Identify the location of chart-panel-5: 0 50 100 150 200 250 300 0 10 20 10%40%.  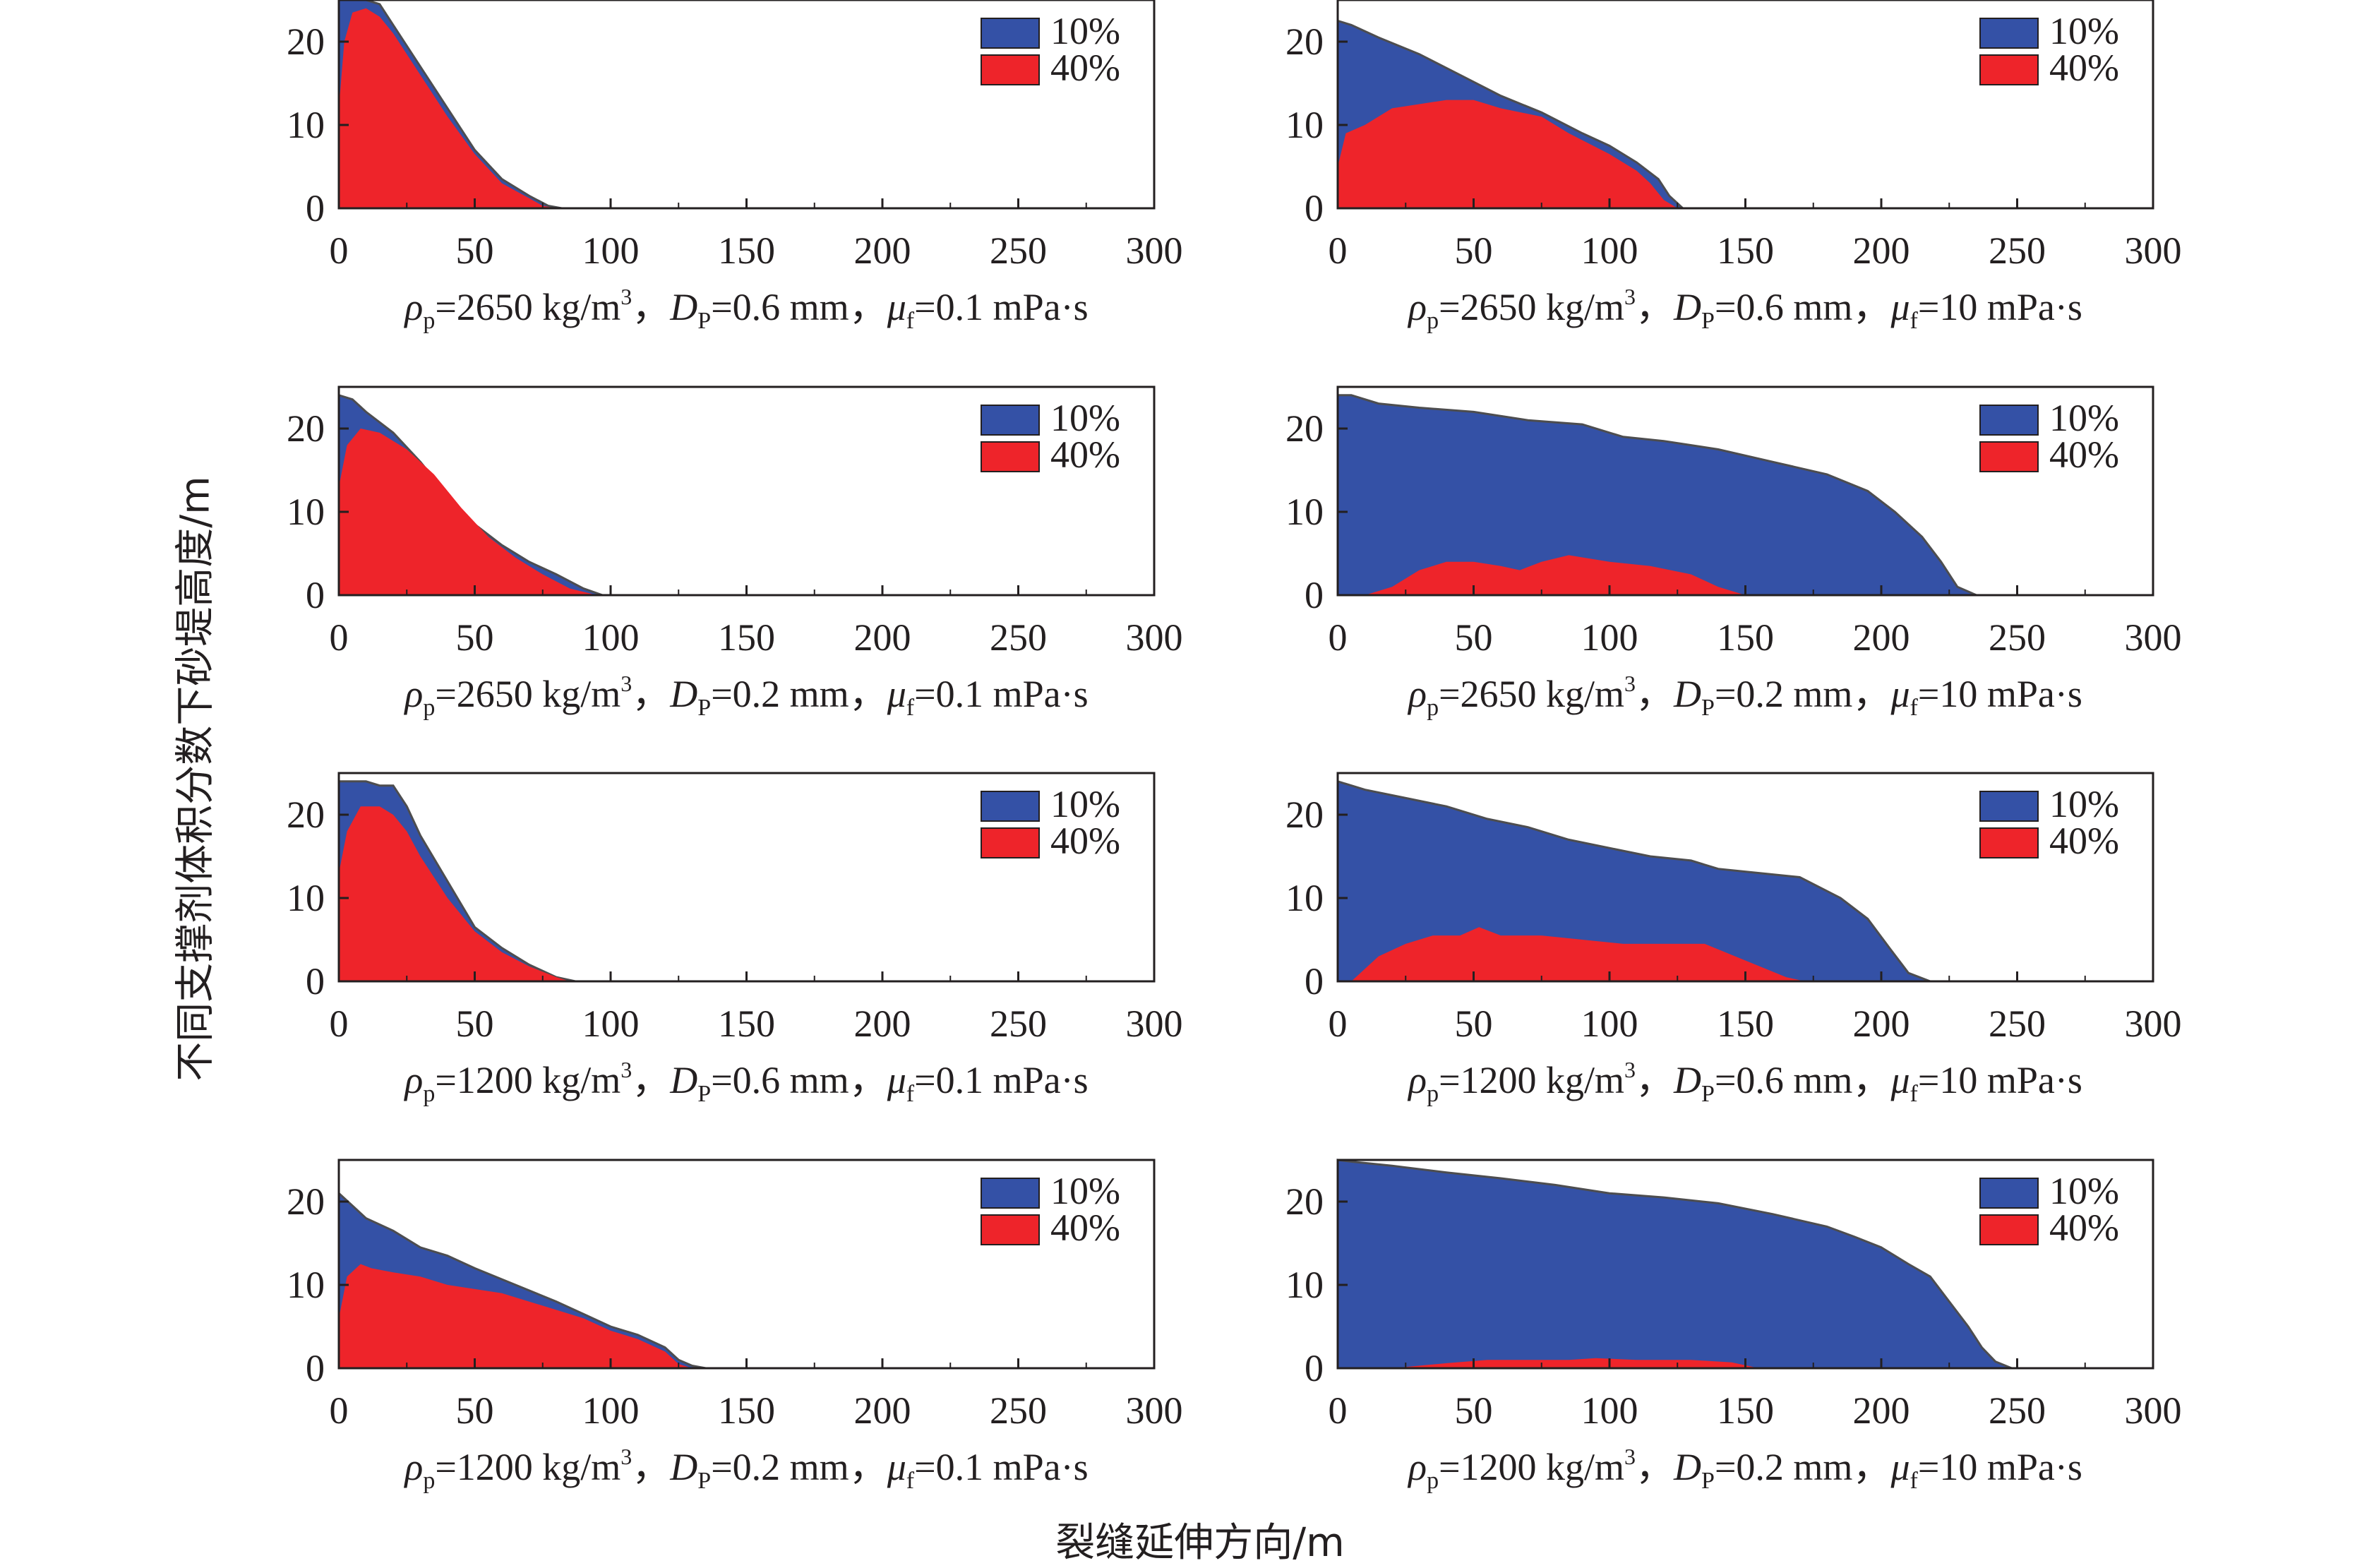
(735, 908).